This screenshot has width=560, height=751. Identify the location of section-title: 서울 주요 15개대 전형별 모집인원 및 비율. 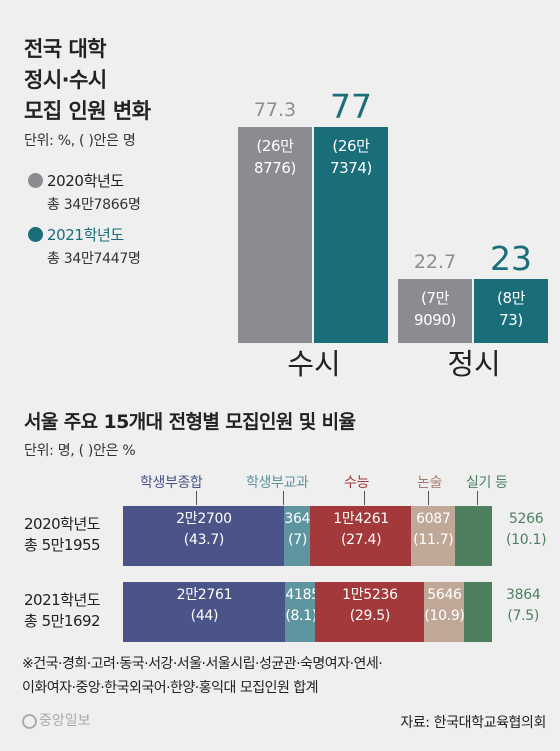
(190, 422).